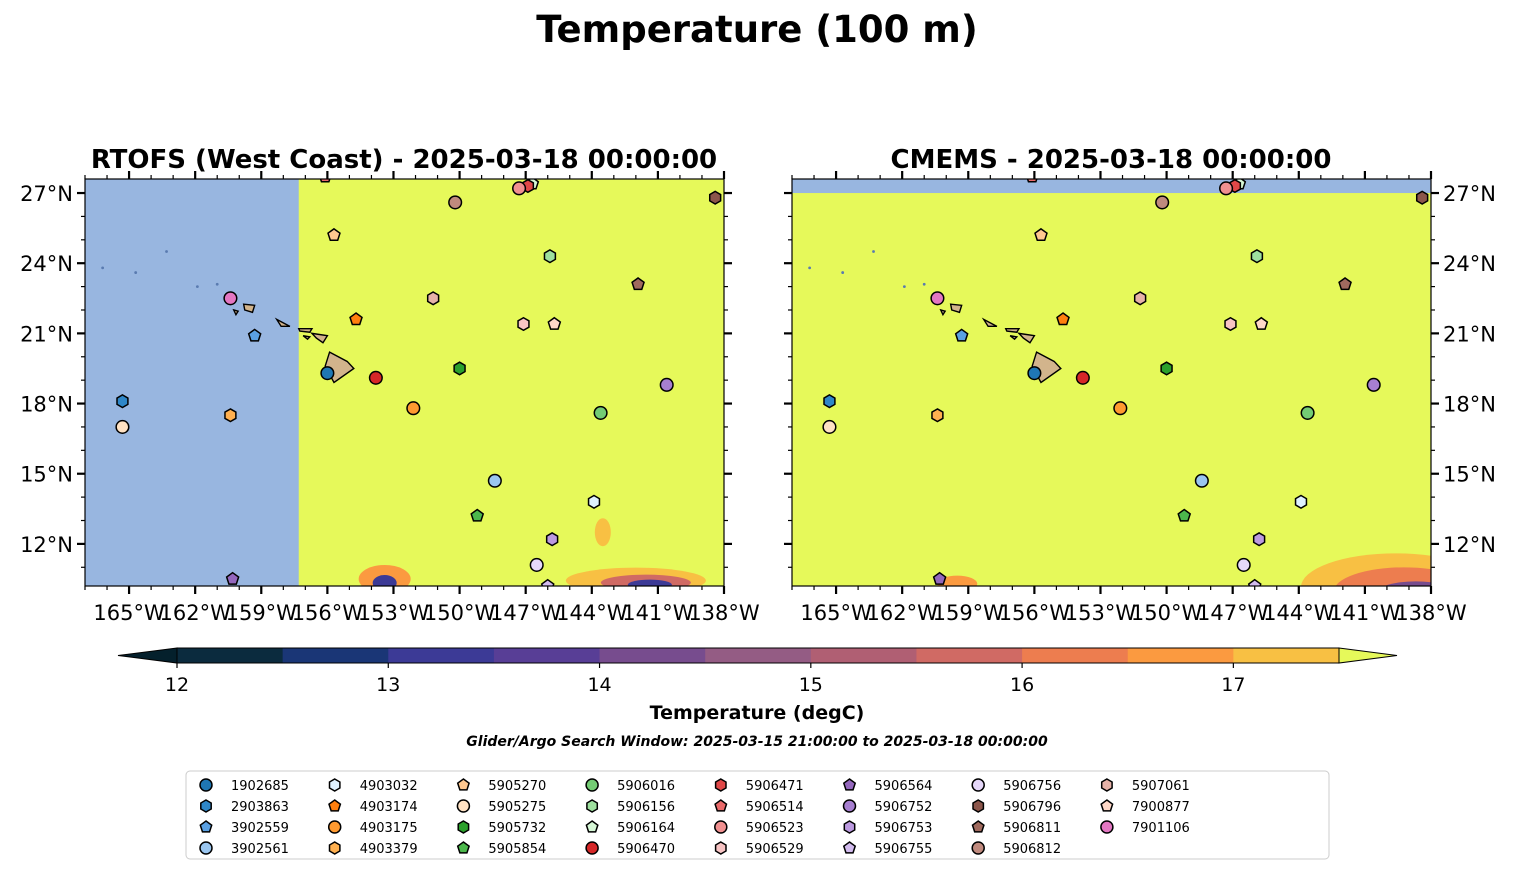  I want to click on legend-label: 5906470, so click(646, 849).